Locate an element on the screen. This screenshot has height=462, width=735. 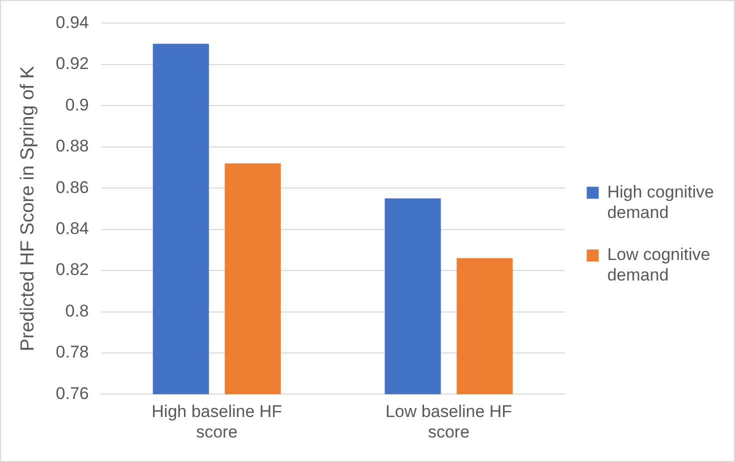
legend-label: Low cognitive demand is located at coordinates (658, 265).